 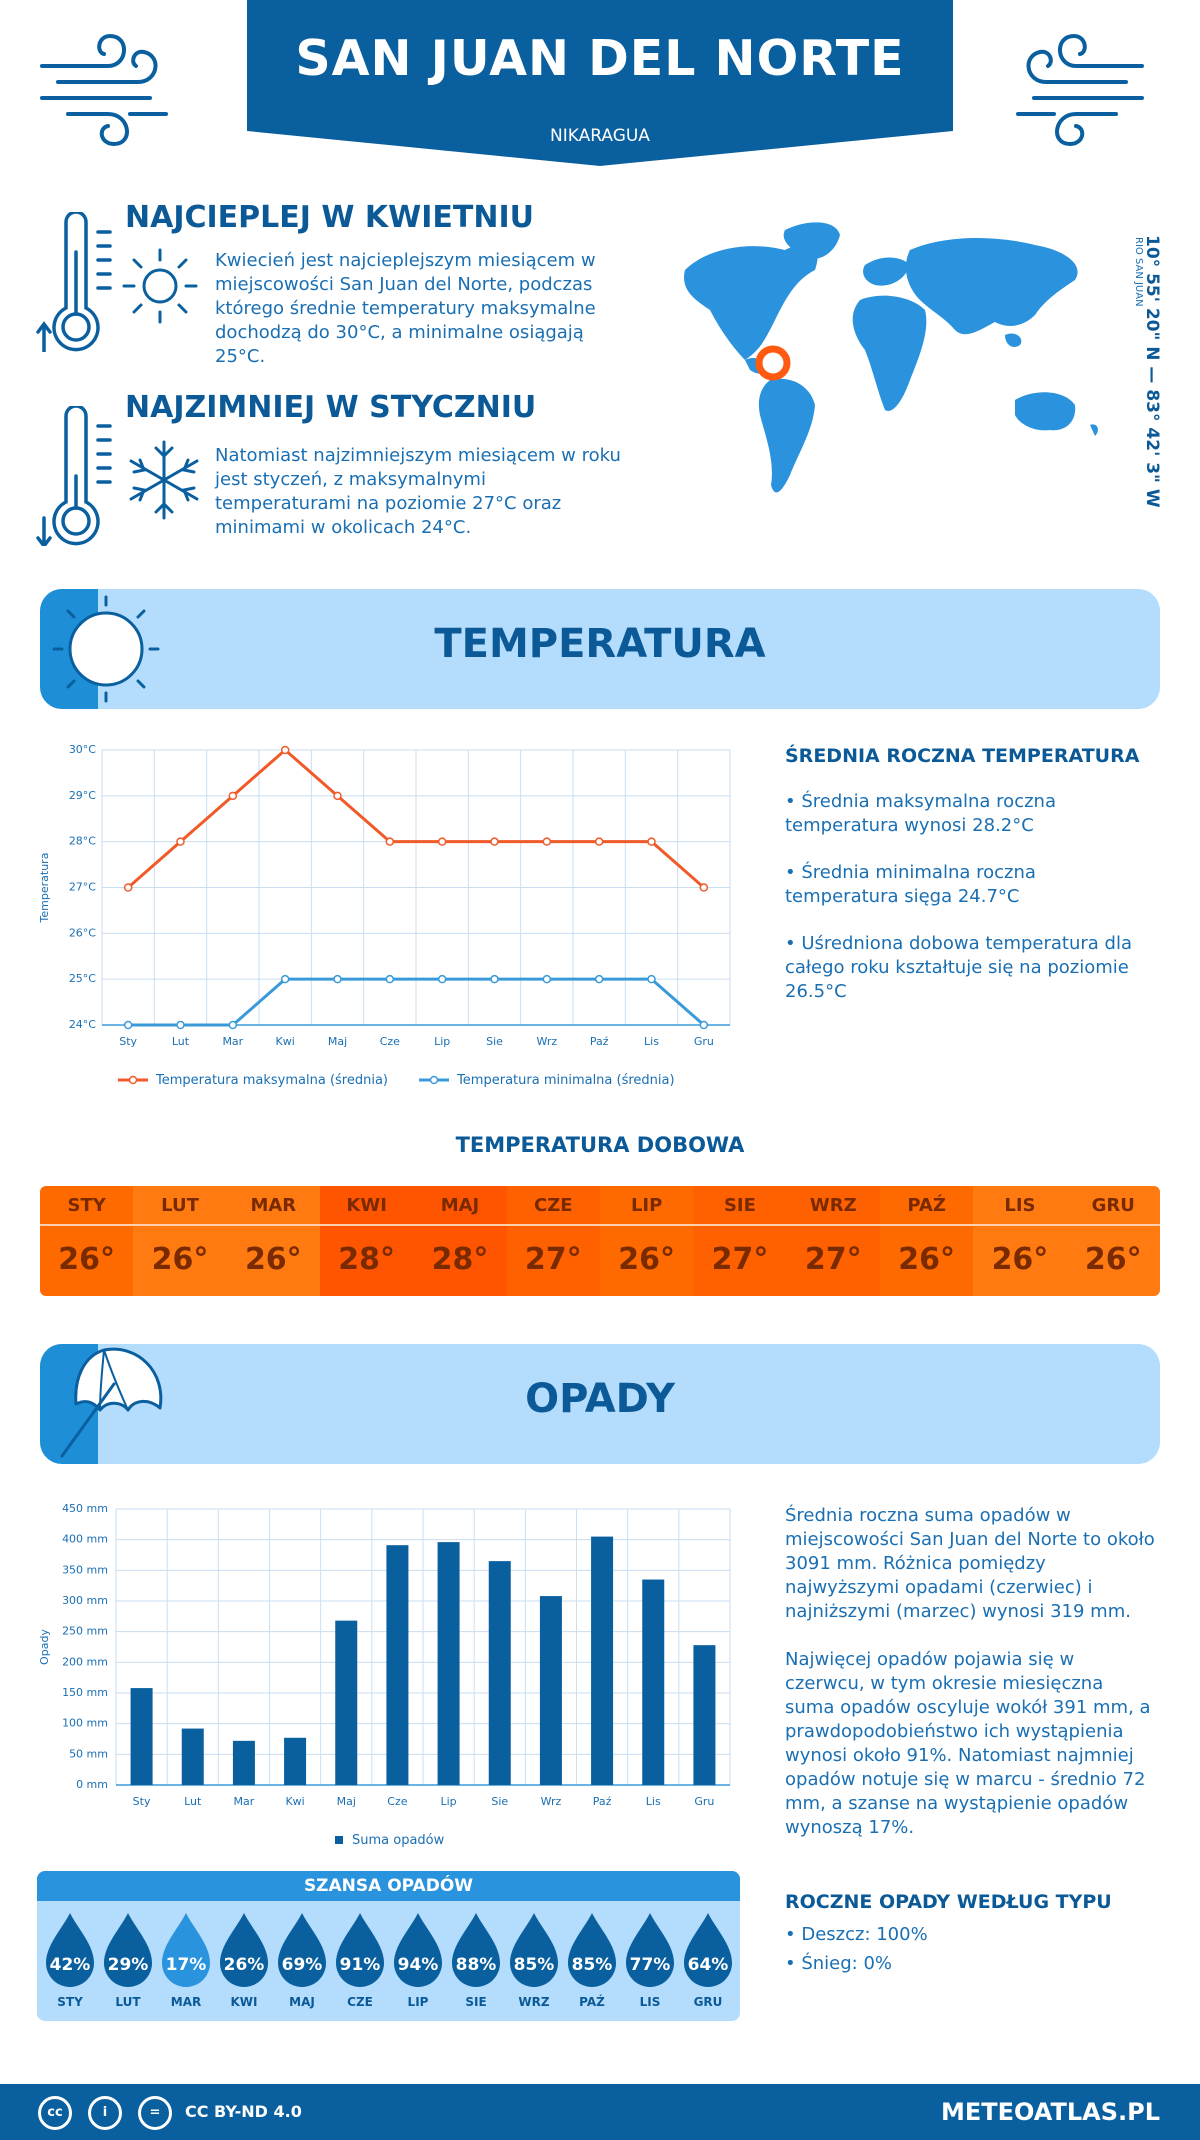 I want to click on y-tick-label: 0 mm, so click(x=92, y=1784).